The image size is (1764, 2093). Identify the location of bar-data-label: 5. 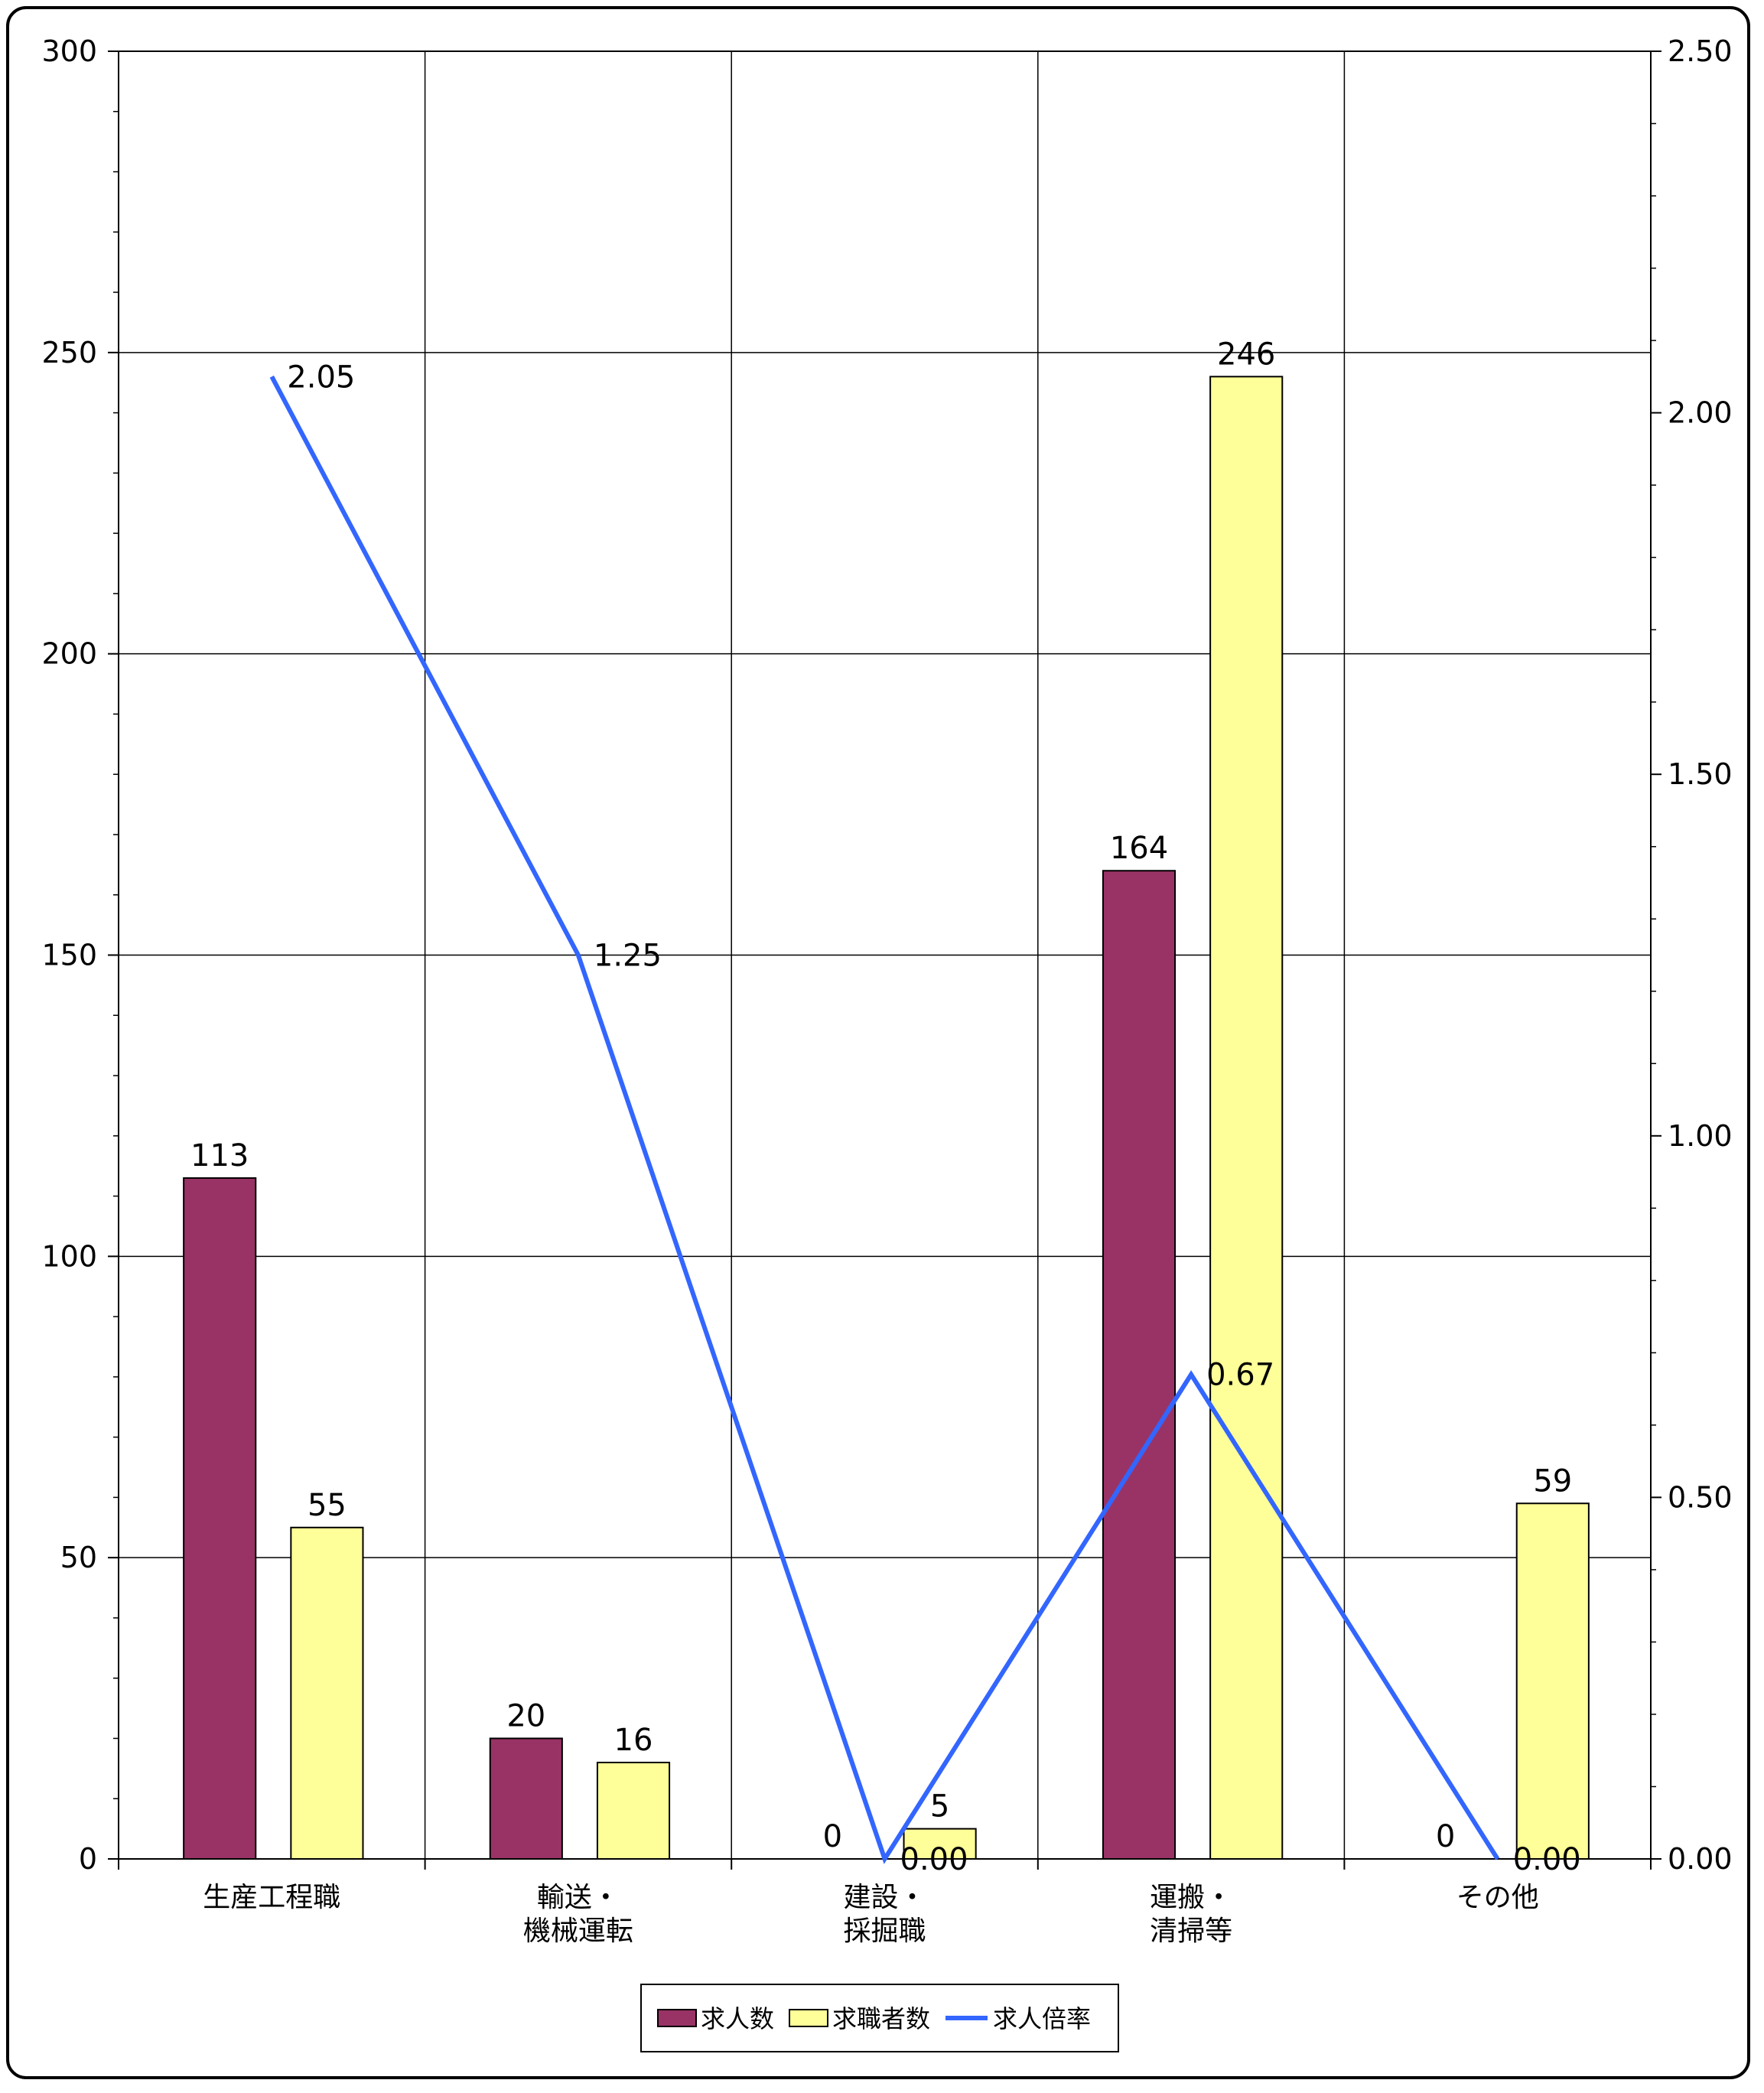
(940, 1806).